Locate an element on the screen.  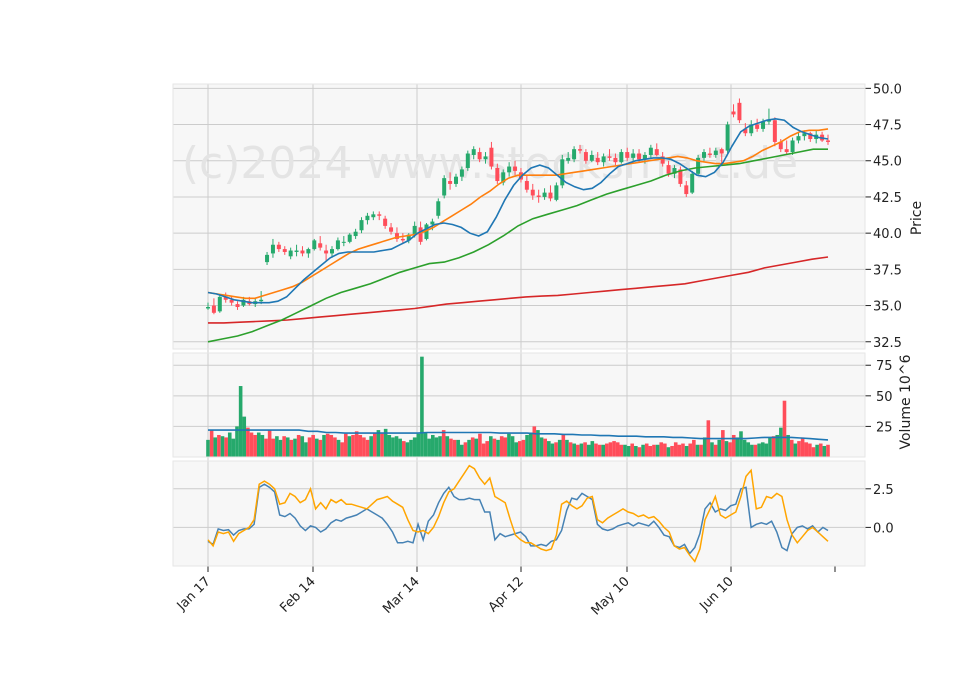
x-tick-label: May 10 is located at coordinates (611, 596).